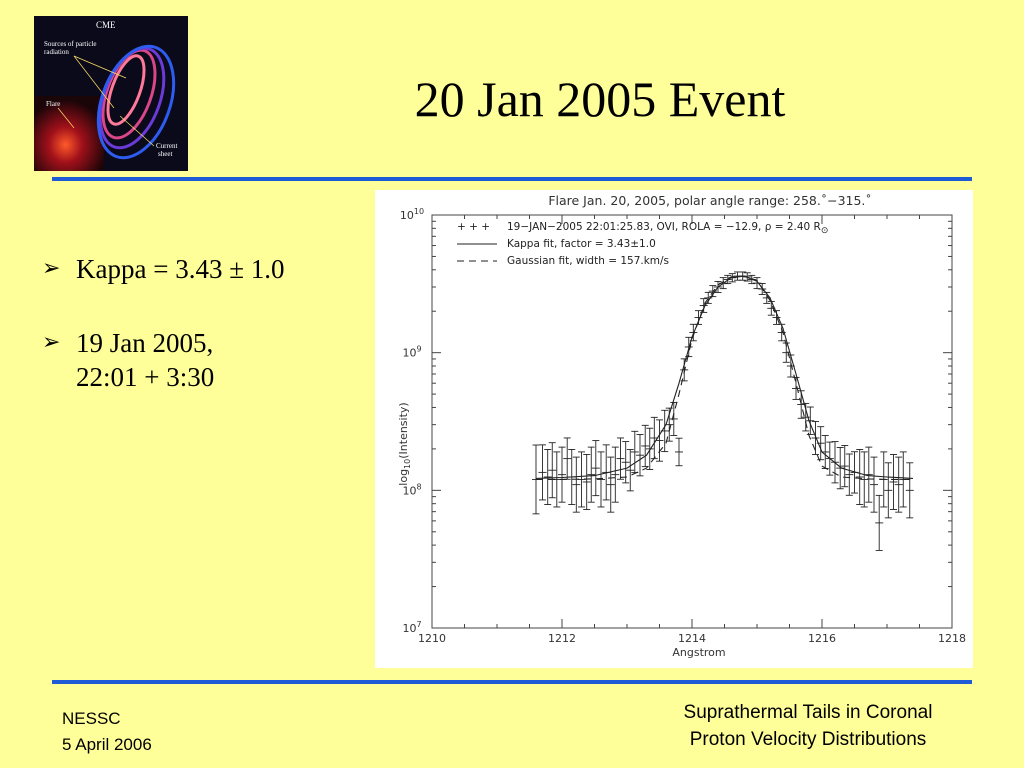 This screenshot has height=768, width=1024. I want to click on y-axis-label: log10(Intensity), so click(404, 443).